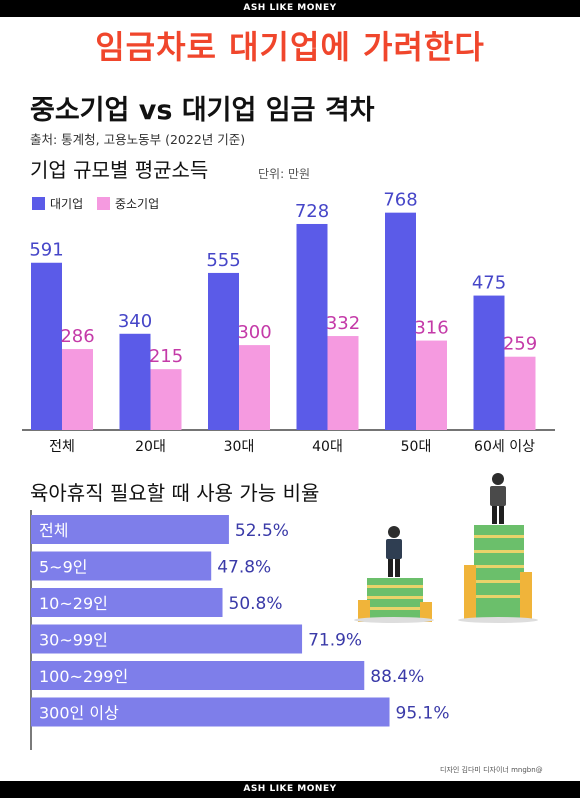 Image resolution: width=580 pixels, height=798 pixels. What do you see at coordinates (67, 204) in the screenshot?
I see `legend-label-large: 대기업` at bounding box center [67, 204].